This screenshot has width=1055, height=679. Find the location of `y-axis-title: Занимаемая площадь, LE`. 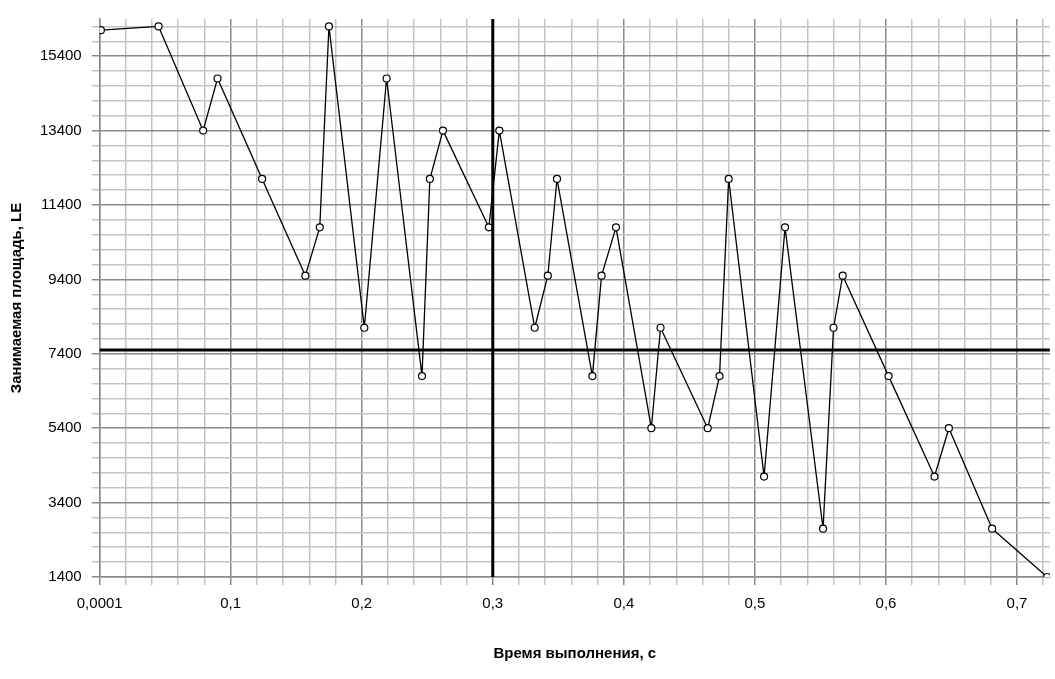

y-axis-title: Занимаемая площадь, LE is located at coordinates (16, 298).